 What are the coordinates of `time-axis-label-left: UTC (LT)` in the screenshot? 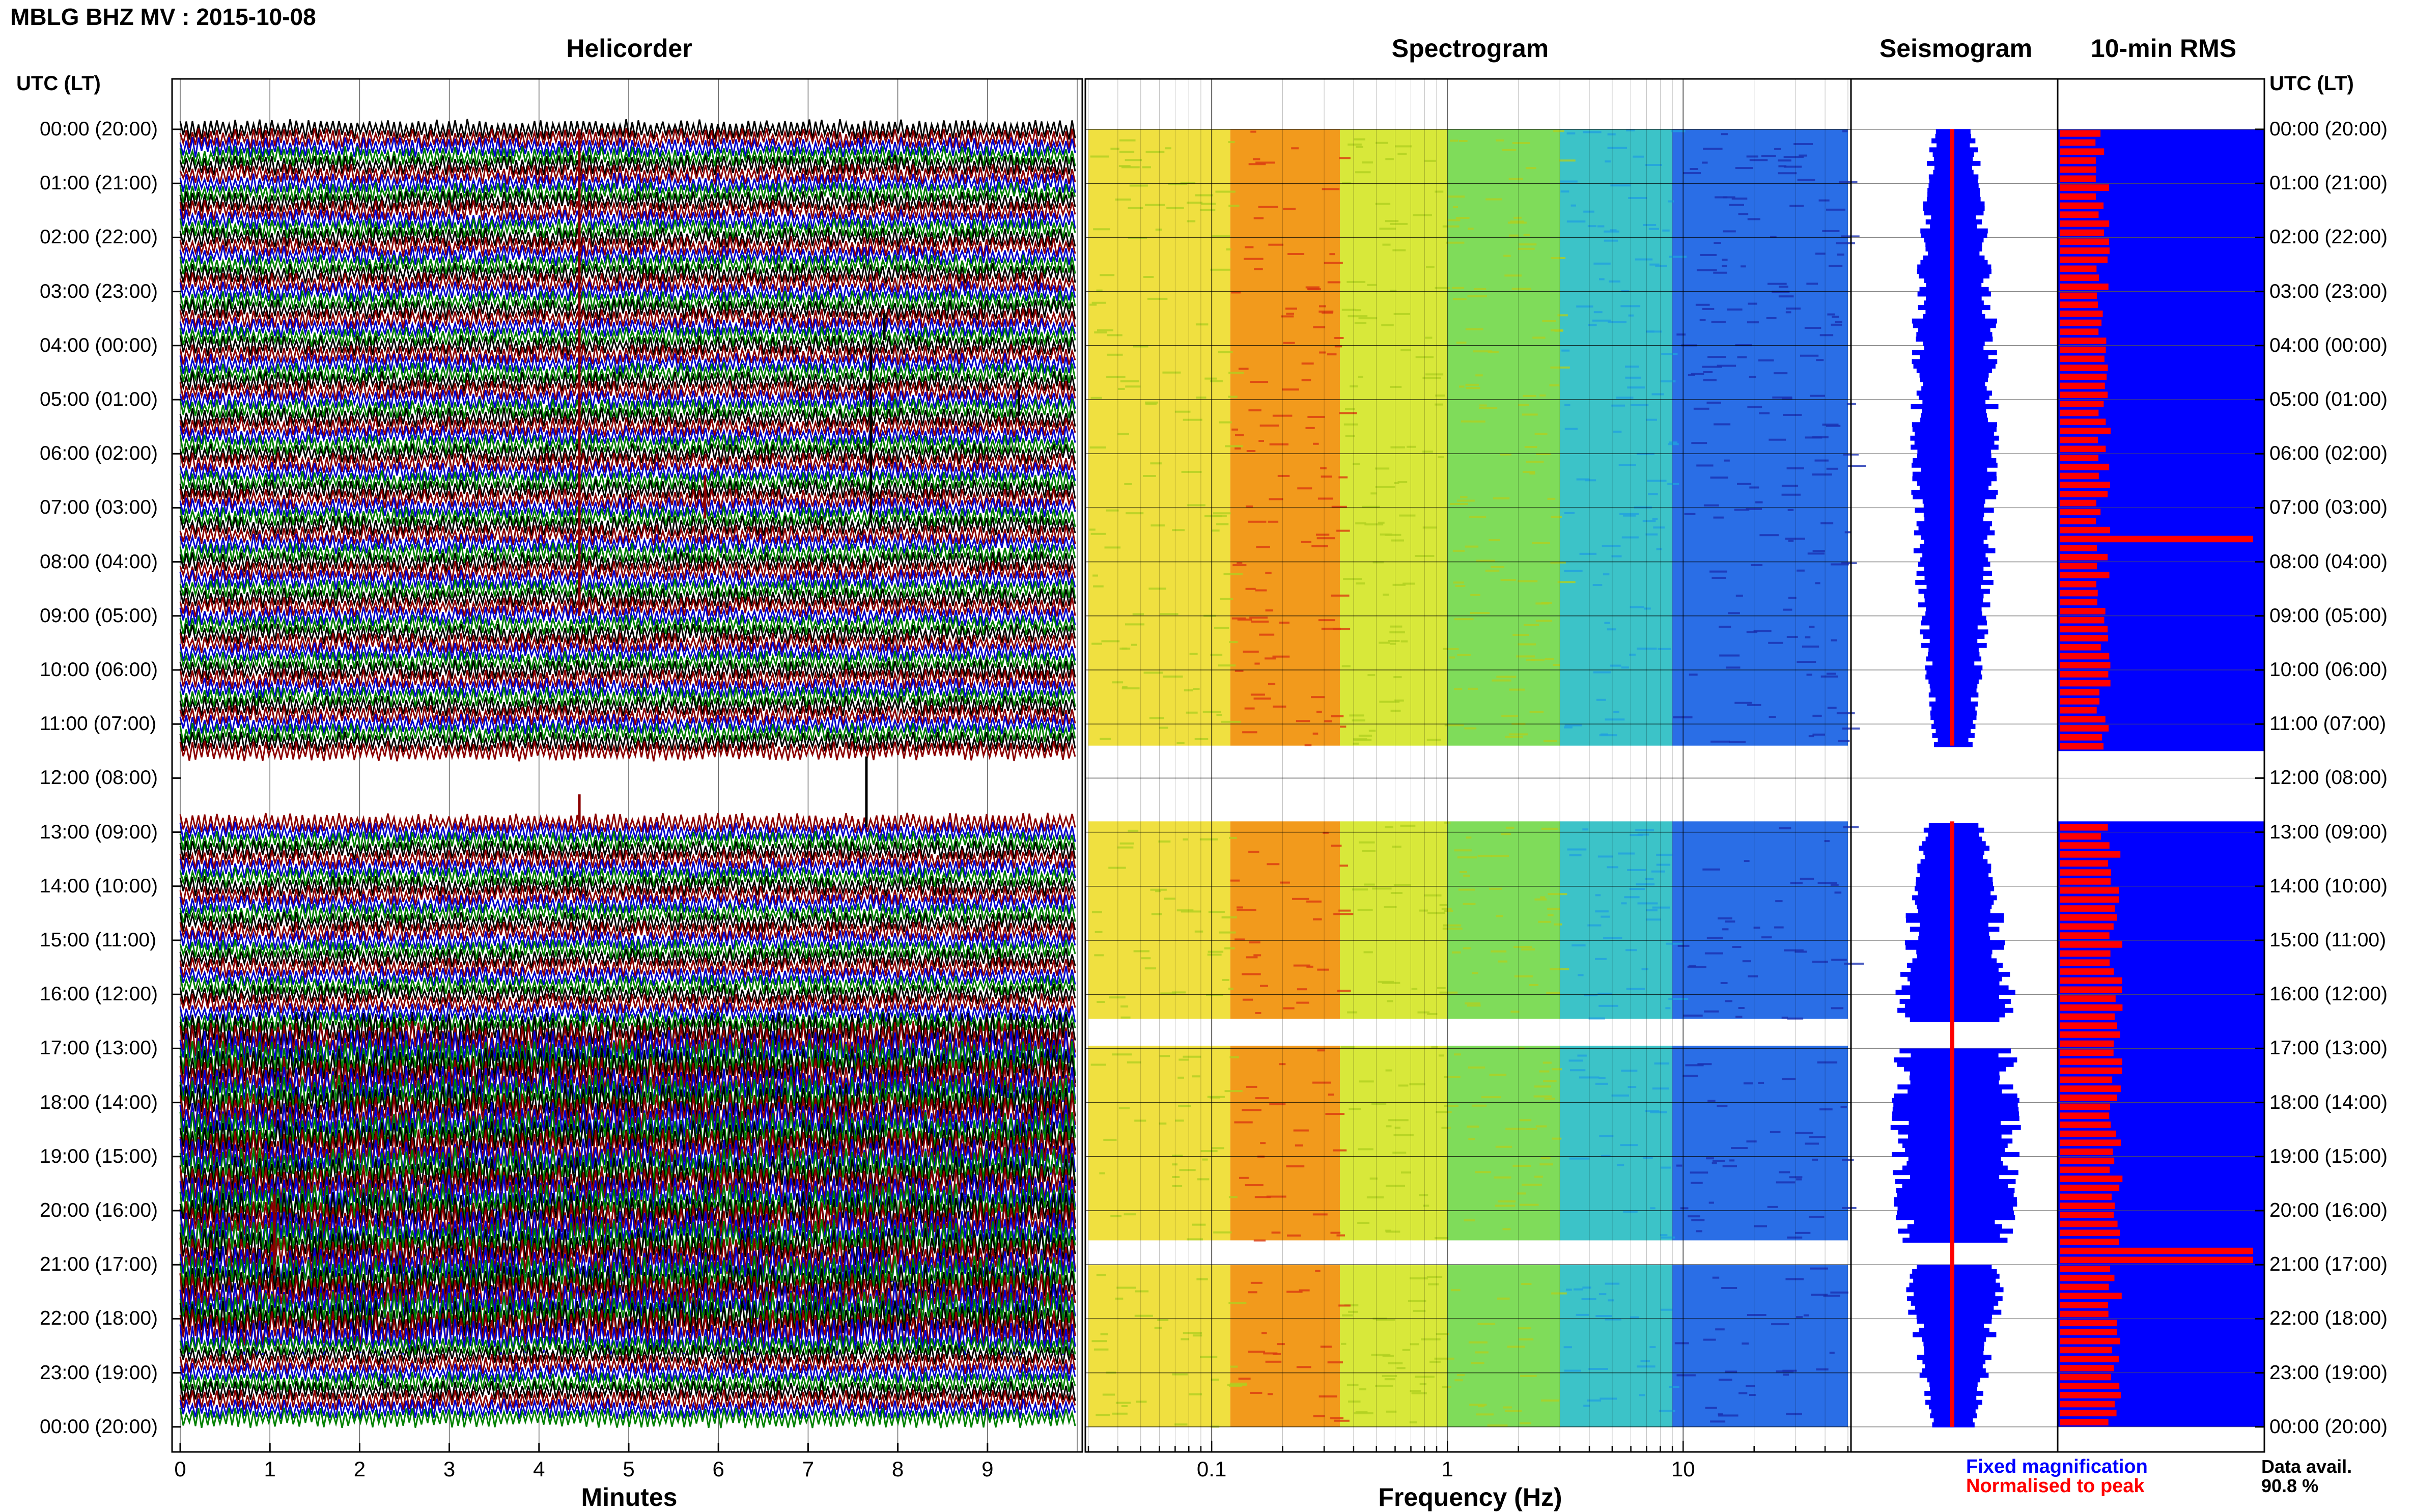 It's located at (58, 83).